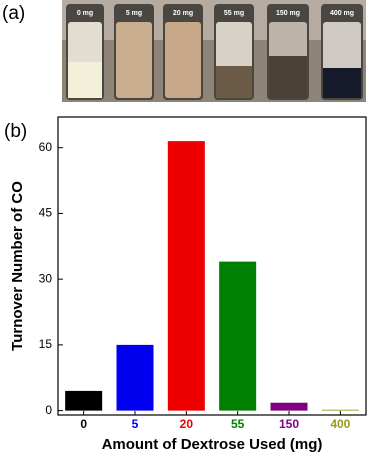 This screenshot has height=457, width=380. I want to click on y-tick-label: 0, so click(48, 410).